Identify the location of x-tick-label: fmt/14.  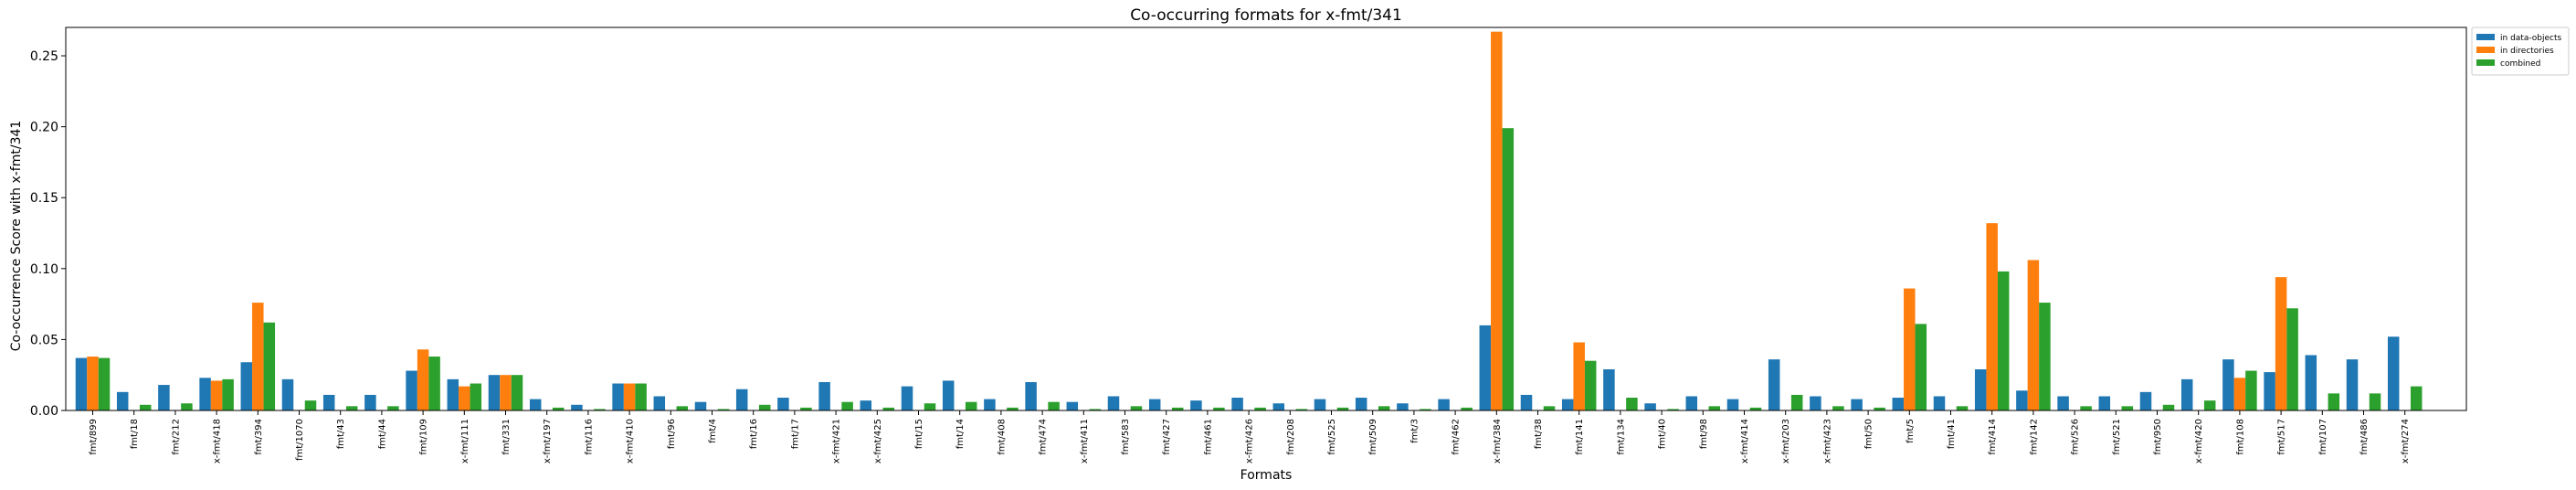
(960, 434).